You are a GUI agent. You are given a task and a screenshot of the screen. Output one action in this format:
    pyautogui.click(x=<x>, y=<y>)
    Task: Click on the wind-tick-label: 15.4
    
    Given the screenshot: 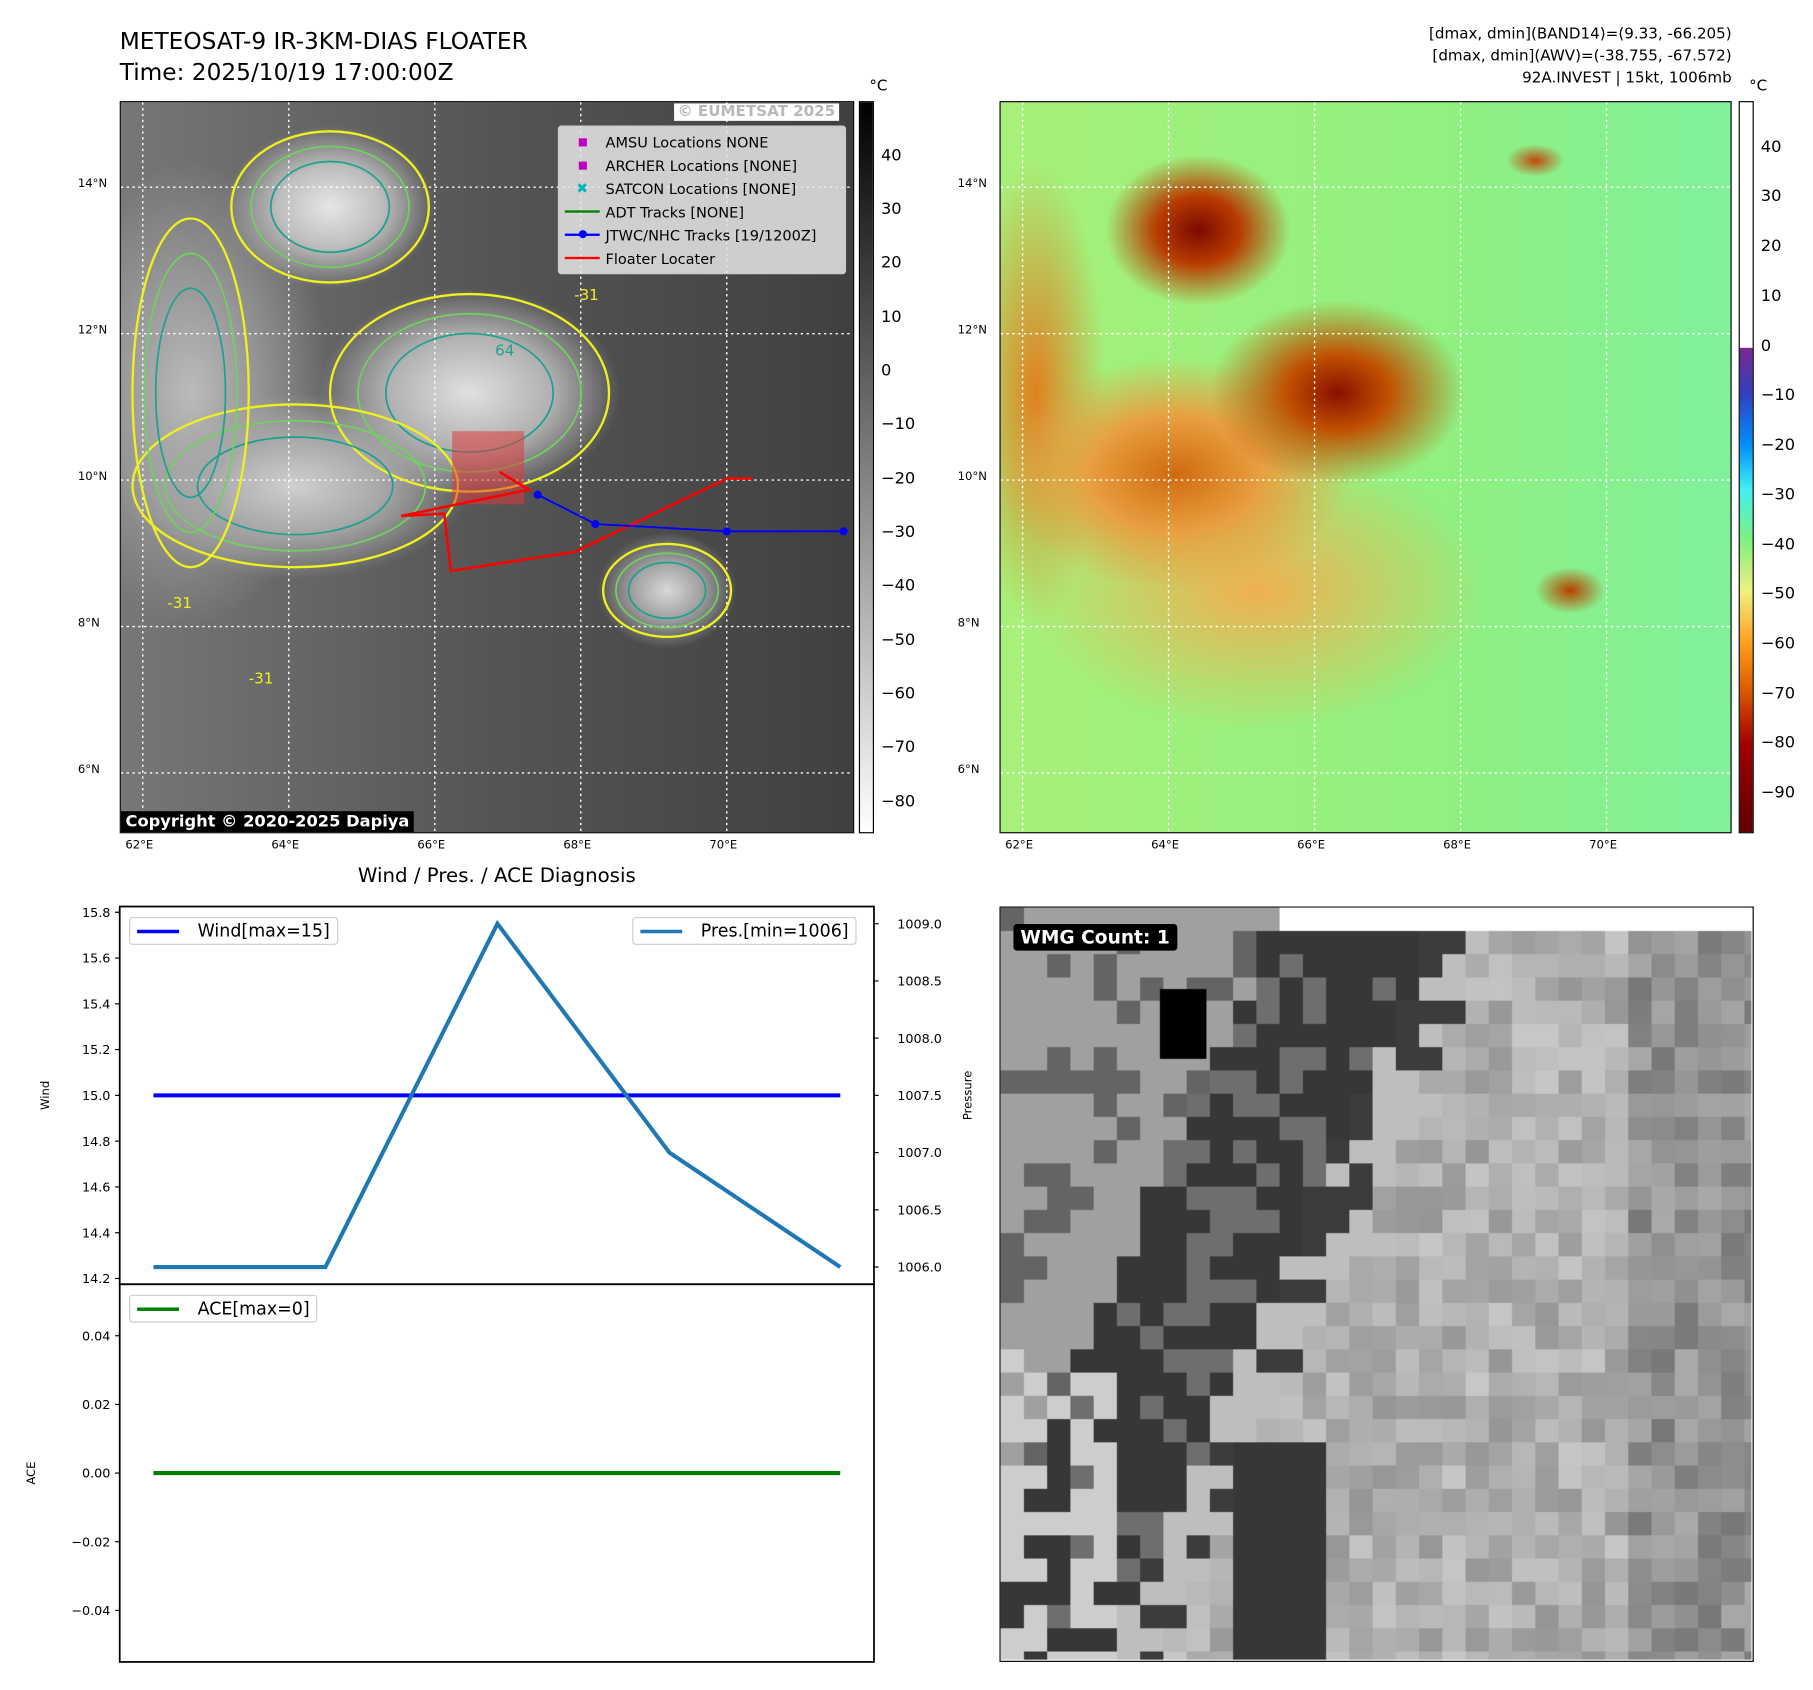 What is the action you would take?
    pyautogui.click(x=96, y=1004)
    